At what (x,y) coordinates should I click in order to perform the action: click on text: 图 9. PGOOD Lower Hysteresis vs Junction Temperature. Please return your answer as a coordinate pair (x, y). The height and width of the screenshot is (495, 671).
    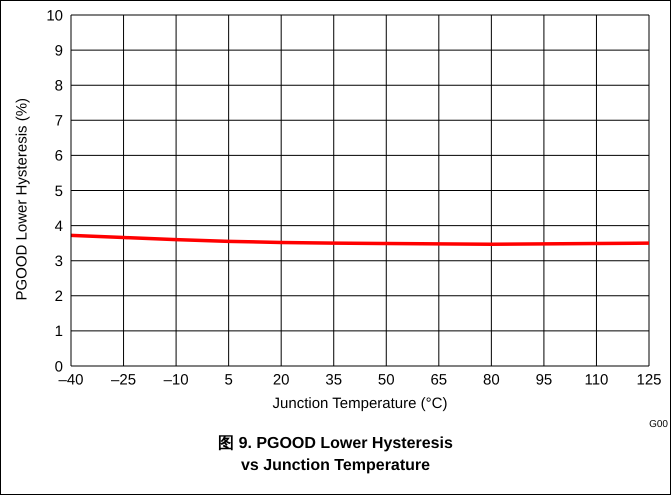
    Looking at the image, I should click on (335, 455).